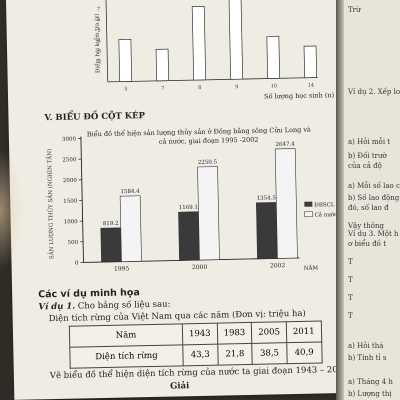 The width and height of the screenshot is (400, 400). What do you see at coordinates (95, 117) in the screenshot?
I see `section-title: V. BIỂU ĐỒ CỘT KÉP` at bounding box center [95, 117].